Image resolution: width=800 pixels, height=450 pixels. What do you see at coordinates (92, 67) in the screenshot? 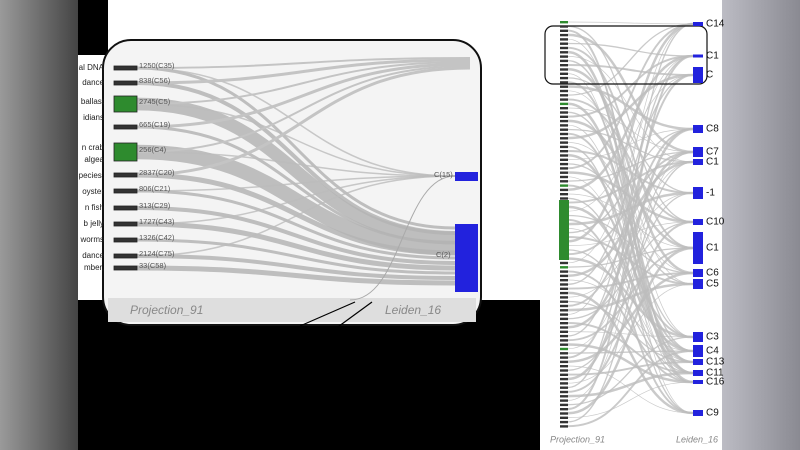
I see `left-label: al DNA` at bounding box center [92, 67].